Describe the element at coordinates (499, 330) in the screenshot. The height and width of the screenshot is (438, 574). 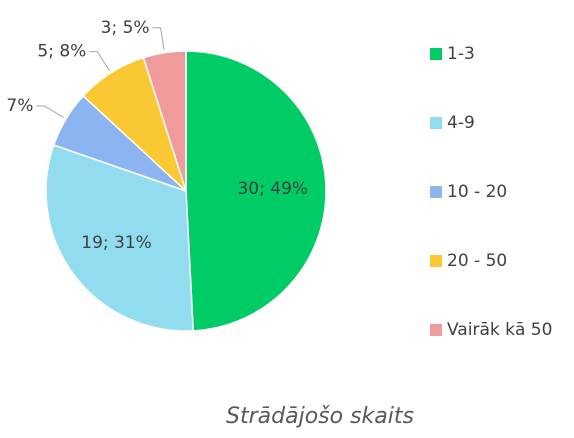
I see `legend-label: Vairāk kā 50` at that location.